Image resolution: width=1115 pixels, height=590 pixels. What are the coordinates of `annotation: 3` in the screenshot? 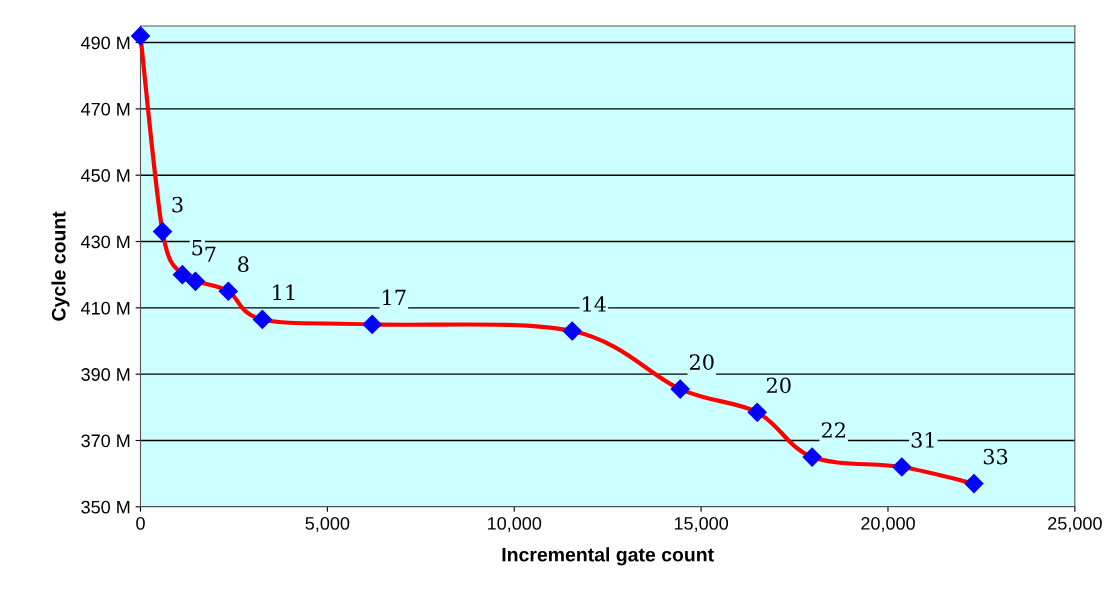 It's located at (177, 204).